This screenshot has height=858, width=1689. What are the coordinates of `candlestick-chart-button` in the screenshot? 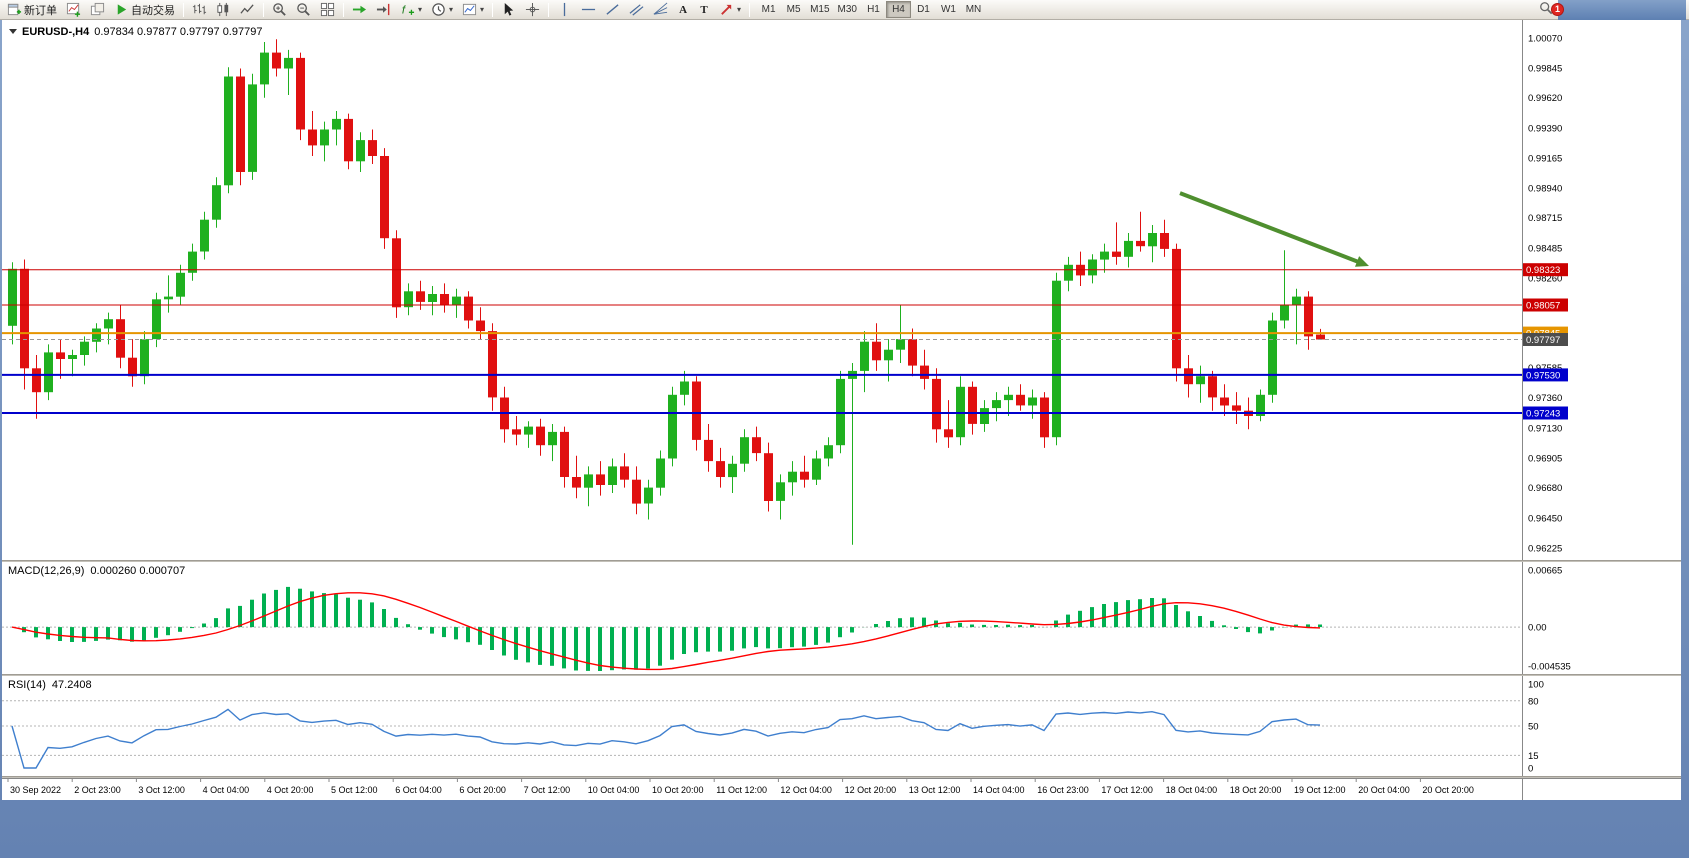 It's located at (223, 10).